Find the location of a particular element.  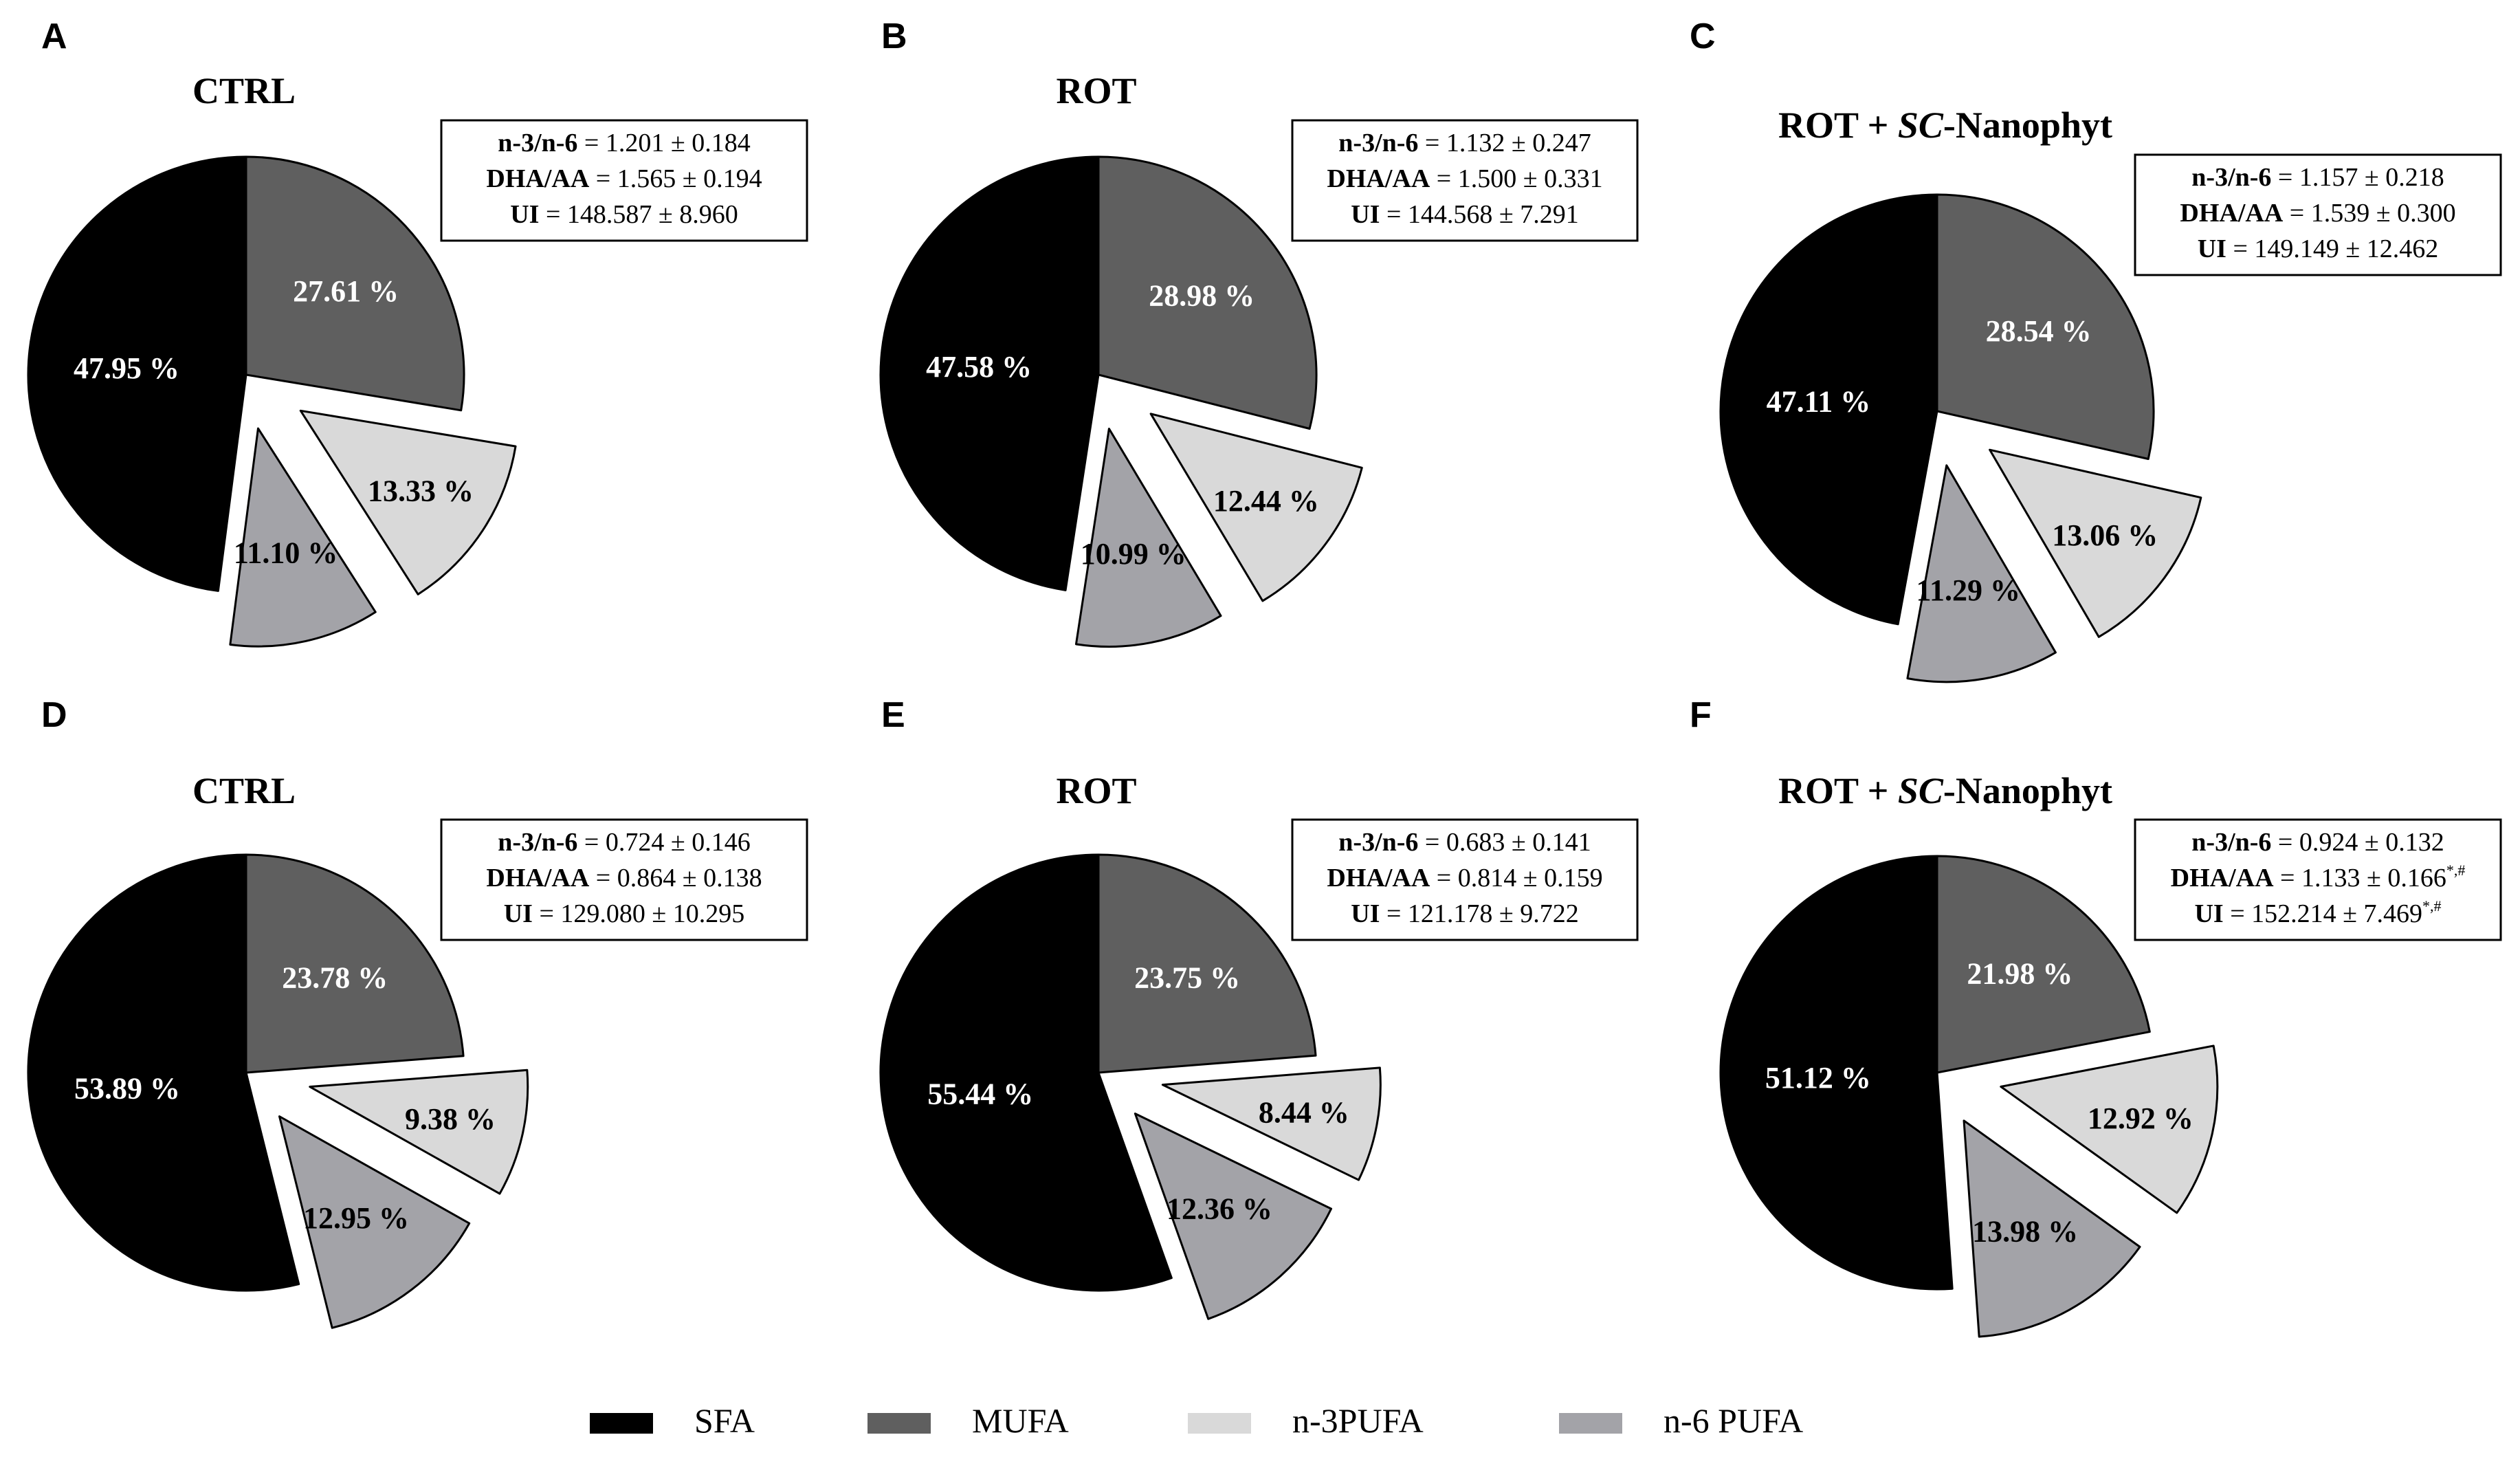

panel-letter: D is located at coordinates (54, 715).